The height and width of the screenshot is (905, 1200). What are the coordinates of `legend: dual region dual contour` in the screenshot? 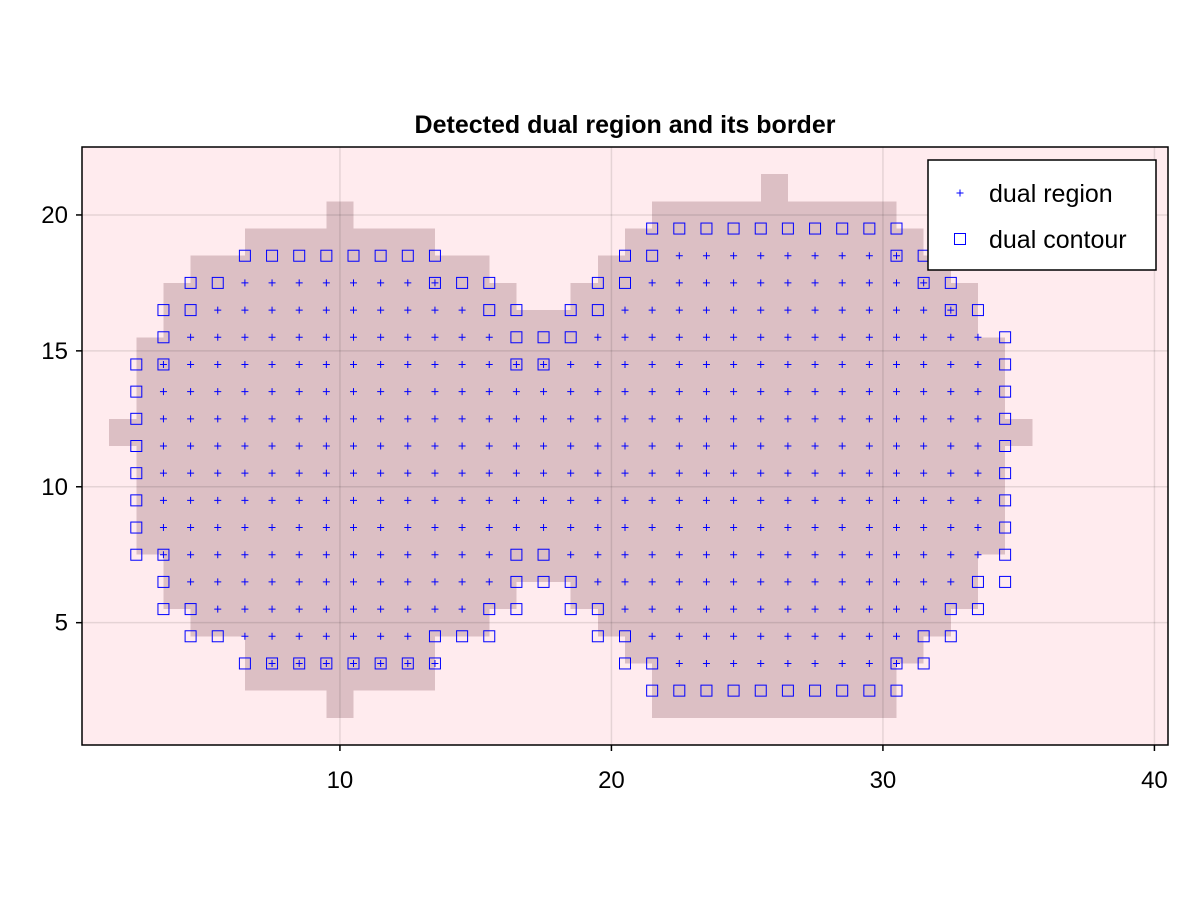 It's located at (1042, 215).